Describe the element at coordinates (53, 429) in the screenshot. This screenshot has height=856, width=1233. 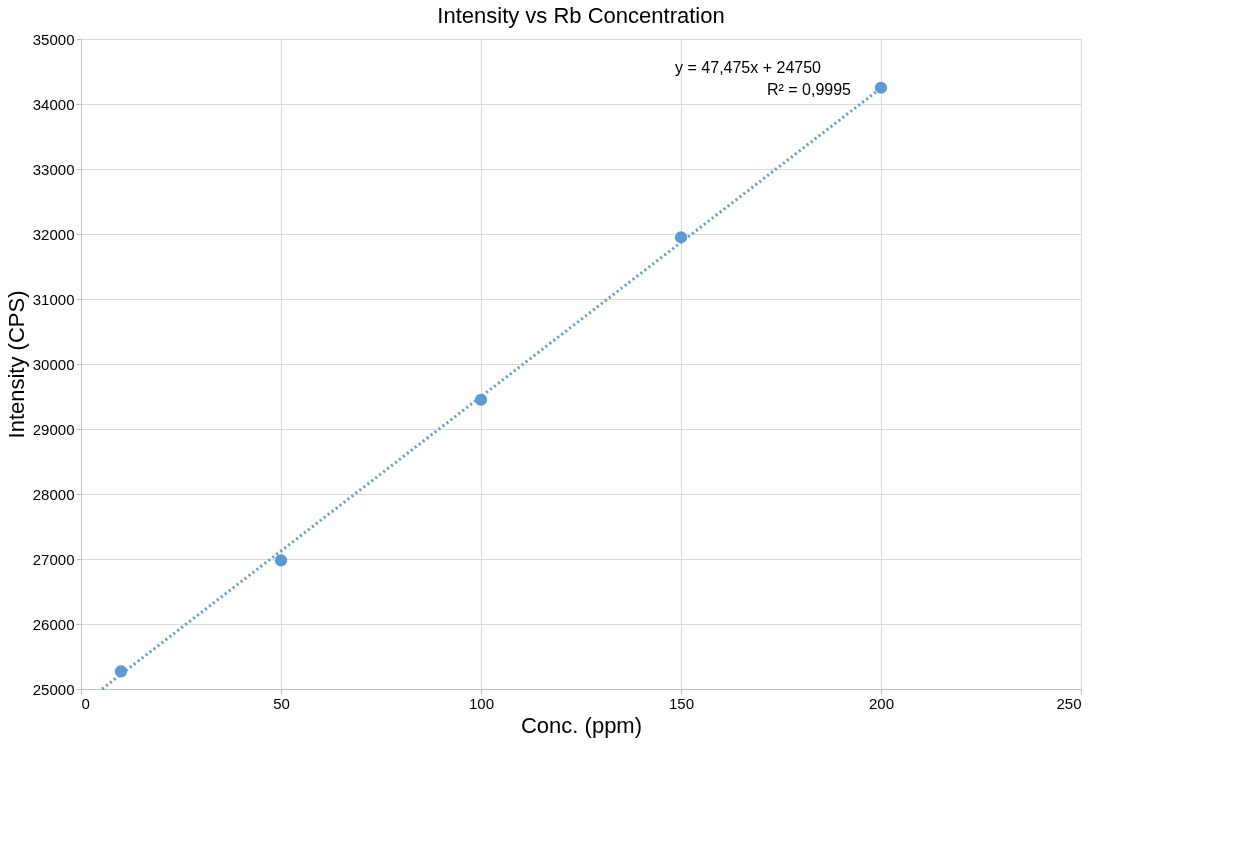
I see `y-tick-label: 29000` at that location.